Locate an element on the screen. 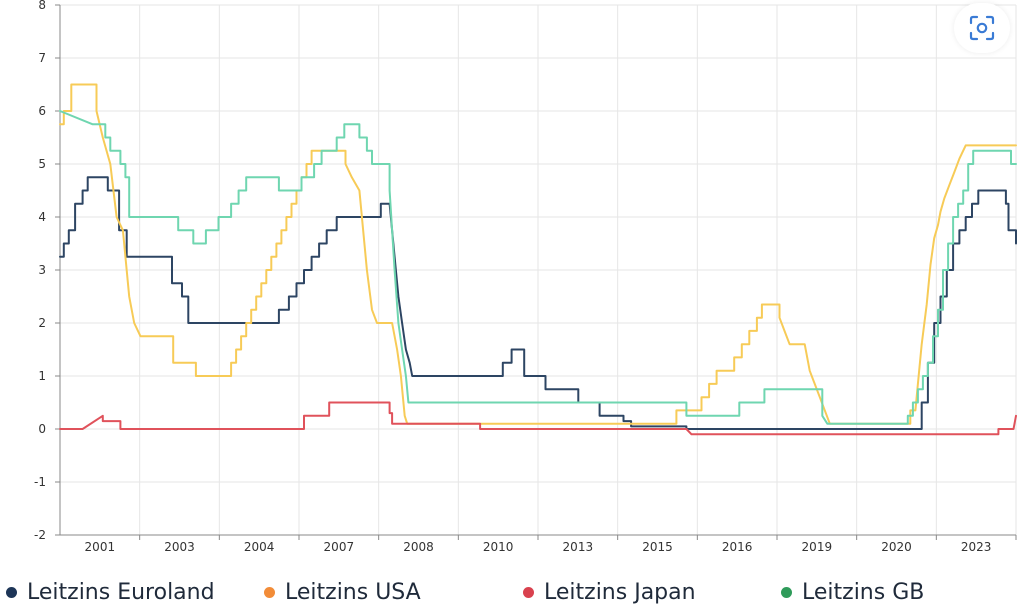 This screenshot has height=609, width=1024. x-tick-label: 2019 is located at coordinates (817, 547).